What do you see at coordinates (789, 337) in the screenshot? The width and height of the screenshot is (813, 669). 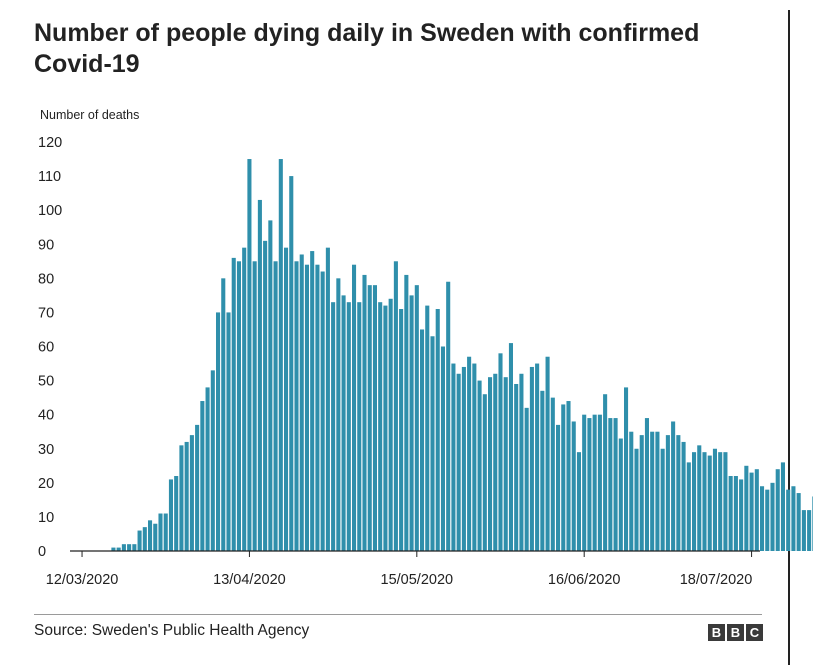 I see `right-border-rule` at bounding box center [789, 337].